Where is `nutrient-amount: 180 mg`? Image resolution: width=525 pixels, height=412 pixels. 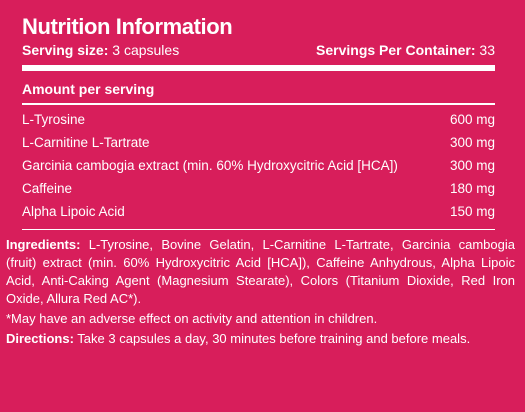
nutrient-amount: 180 mg is located at coordinates (472, 188).